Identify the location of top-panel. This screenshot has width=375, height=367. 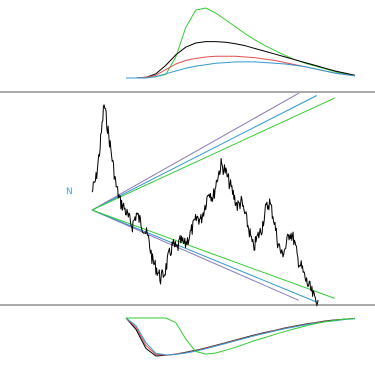
(241, 43).